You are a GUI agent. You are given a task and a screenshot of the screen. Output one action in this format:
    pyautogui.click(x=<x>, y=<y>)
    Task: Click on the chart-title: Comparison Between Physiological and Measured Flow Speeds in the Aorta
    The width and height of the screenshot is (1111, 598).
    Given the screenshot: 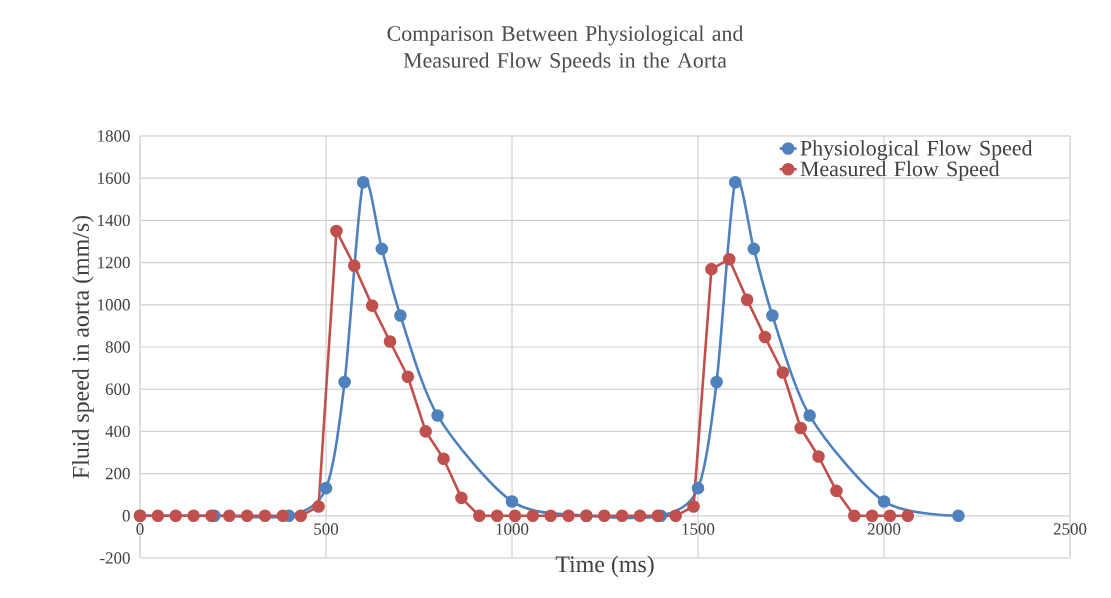 What is the action you would take?
    pyautogui.click(x=565, y=49)
    